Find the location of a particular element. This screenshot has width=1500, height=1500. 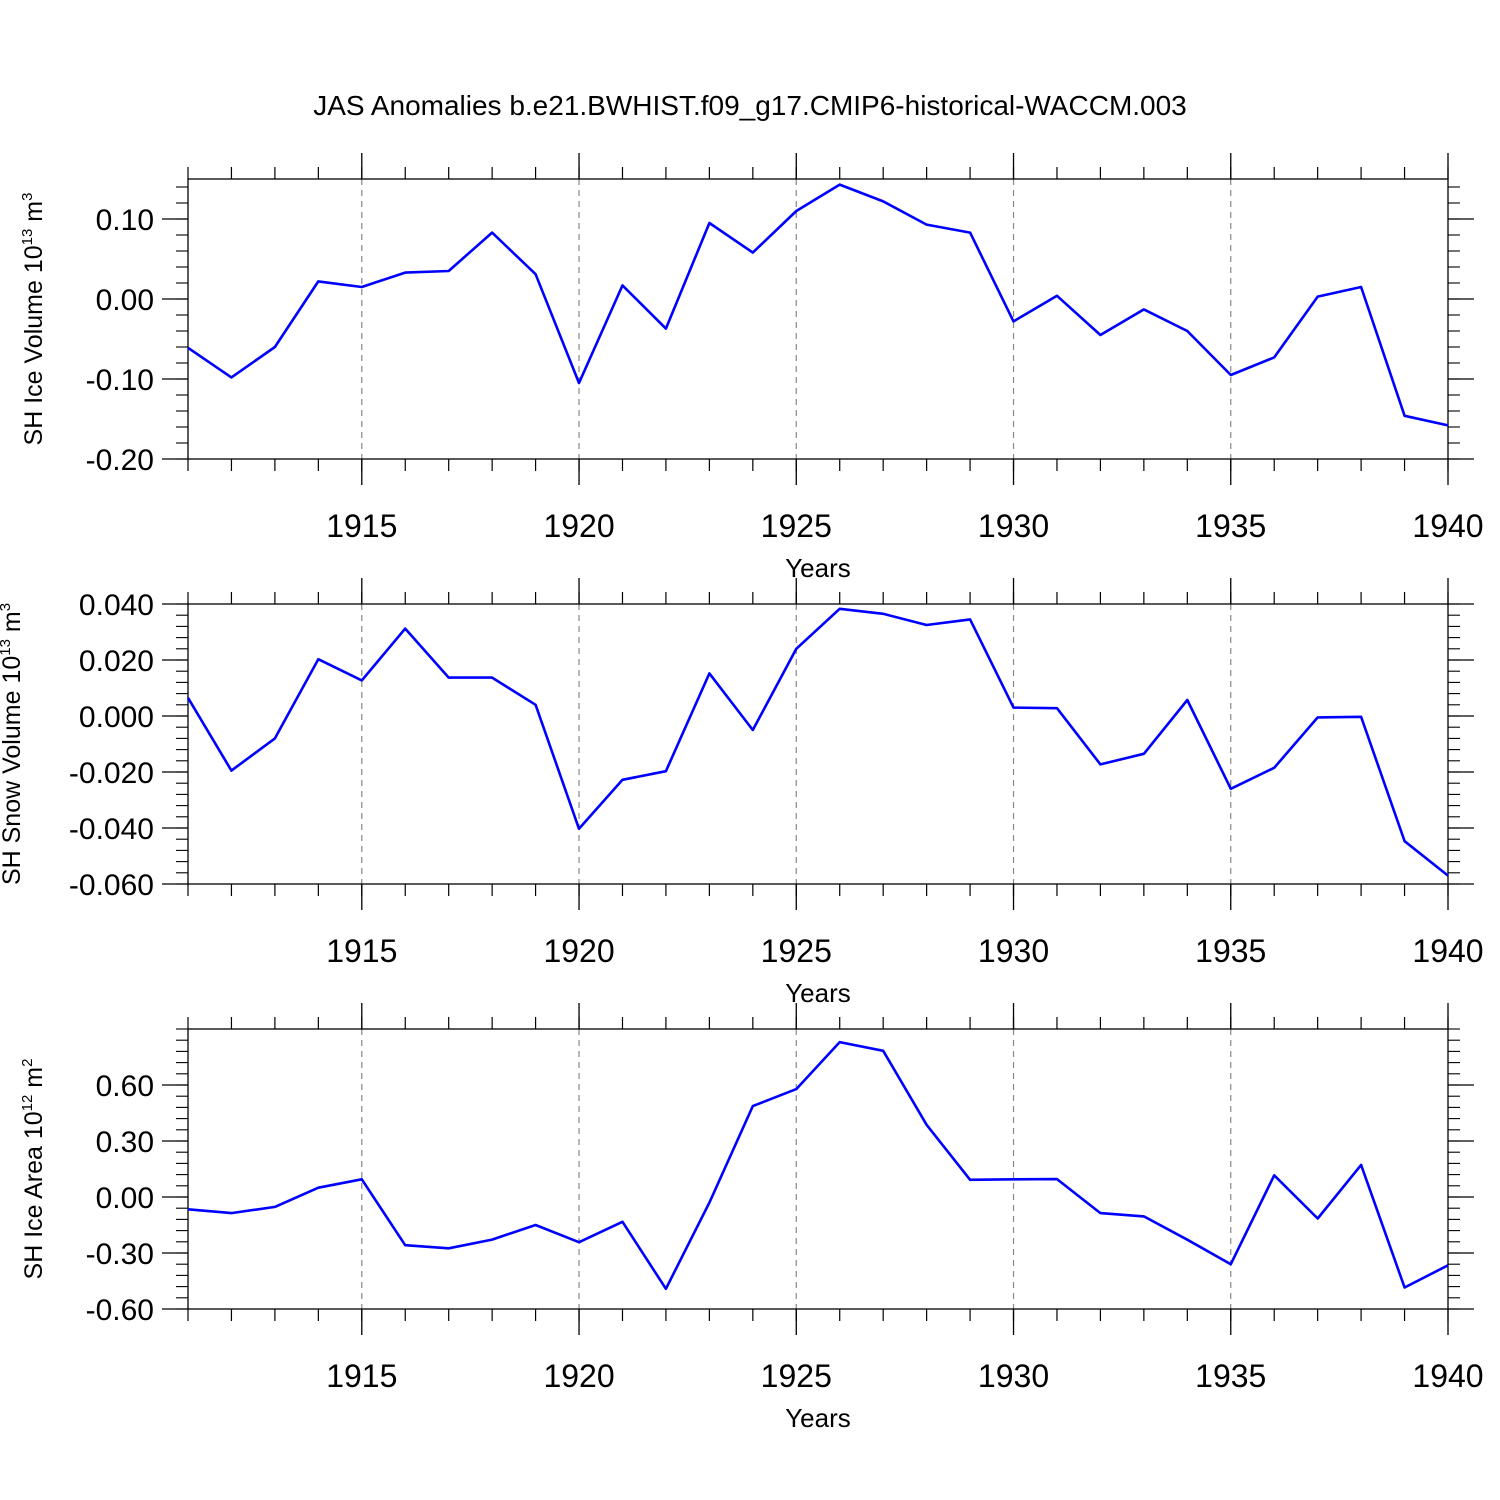

y-tick-label: 0.020 is located at coordinates (116, 661).